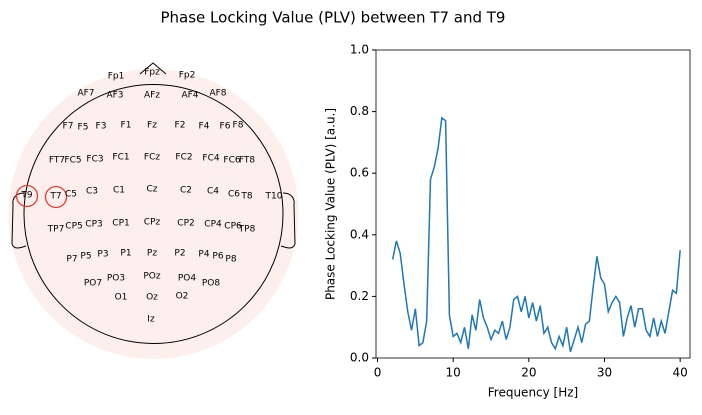 The width and height of the screenshot is (702, 415). Describe the element at coordinates (116, 279) in the screenshot. I see `sensor-label: PO3` at that location.